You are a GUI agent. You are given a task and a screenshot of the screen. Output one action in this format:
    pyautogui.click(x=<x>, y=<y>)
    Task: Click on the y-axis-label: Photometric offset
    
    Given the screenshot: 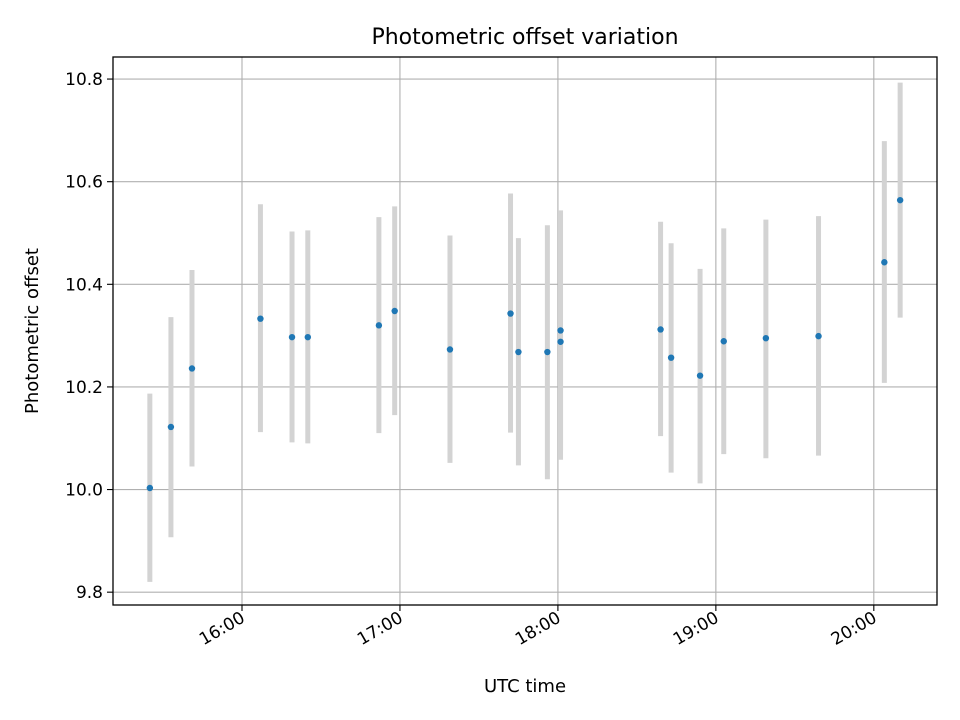 What is the action you would take?
    pyautogui.click(x=32, y=331)
    